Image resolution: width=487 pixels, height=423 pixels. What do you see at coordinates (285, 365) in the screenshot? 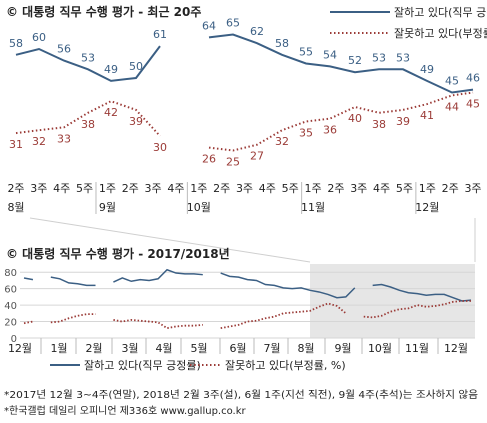
I see `bottom-legend-disapprove-label: 잘못하고 있다(부정률, %)` at bounding box center [285, 365].